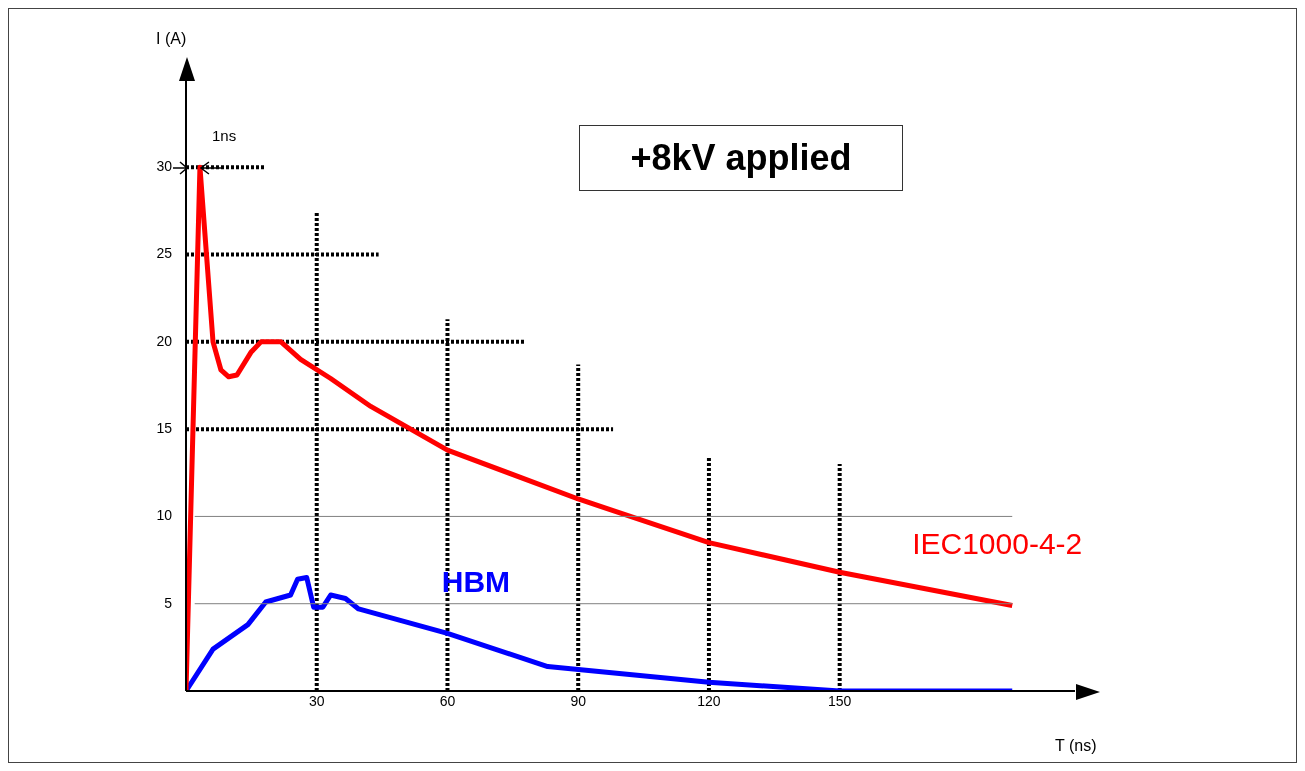 The height and width of the screenshot is (771, 1305). What do you see at coordinates (164, 340) in the screenshot?
I see `y-tick-label: 20` at bounding box center [164, 340].